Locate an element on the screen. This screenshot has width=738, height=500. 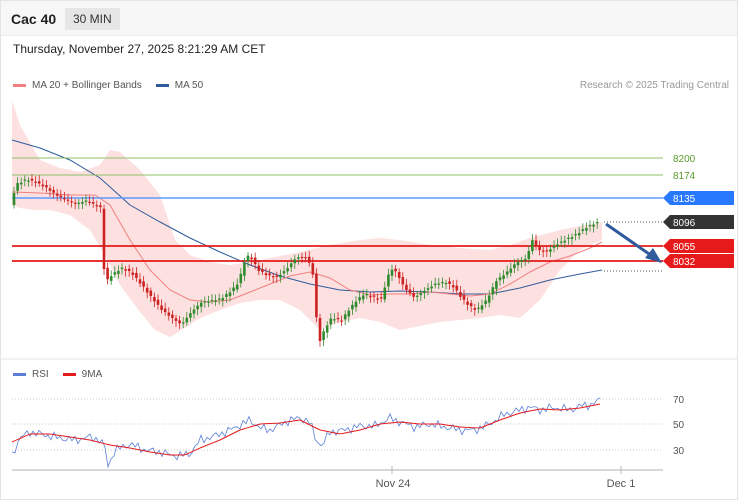
level-8055-label: 8055 is located at coordinates (684, 247).